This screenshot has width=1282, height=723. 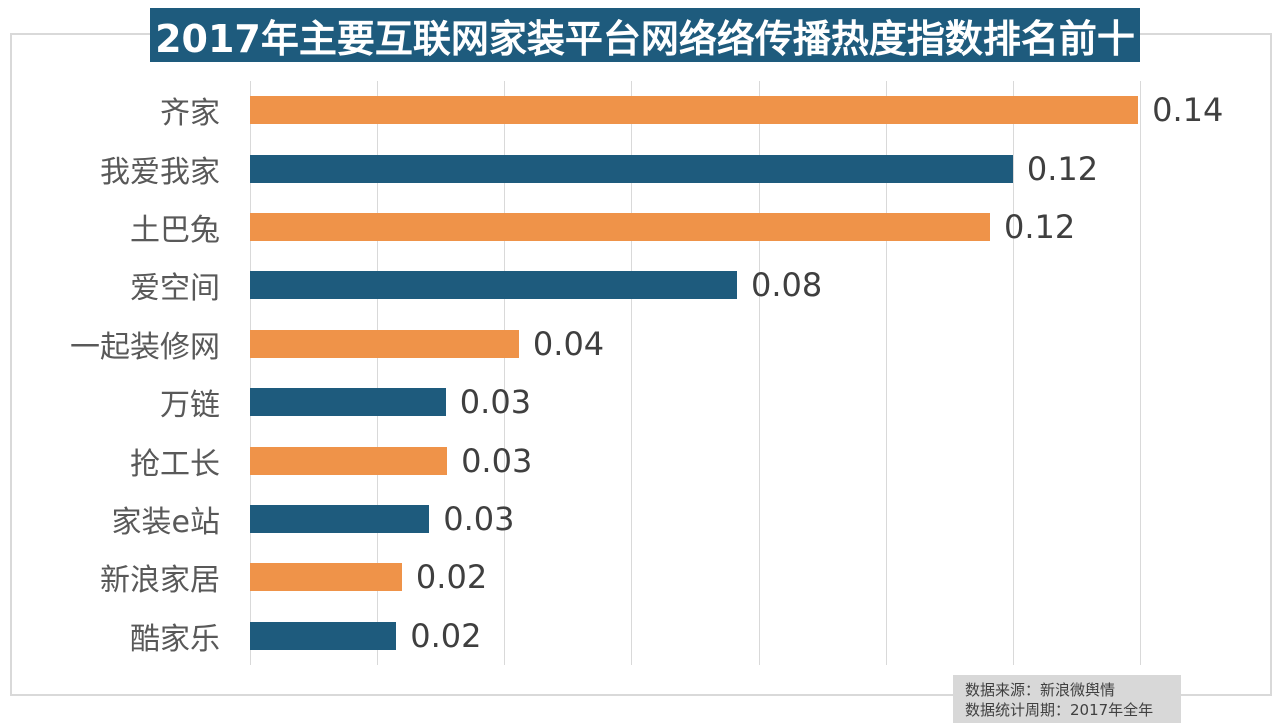 What do you see at coordinates (175, 464) in the screenshot?
I see `category-label: 抢工长` at bounding box center [175, 464].